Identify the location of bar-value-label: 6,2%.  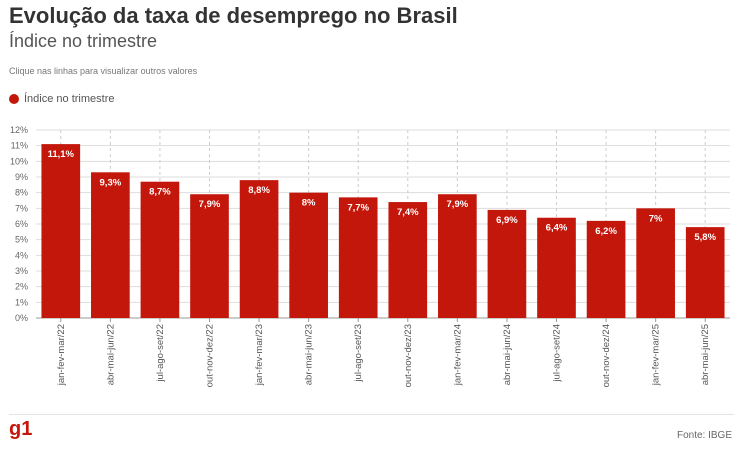
(606, 231).